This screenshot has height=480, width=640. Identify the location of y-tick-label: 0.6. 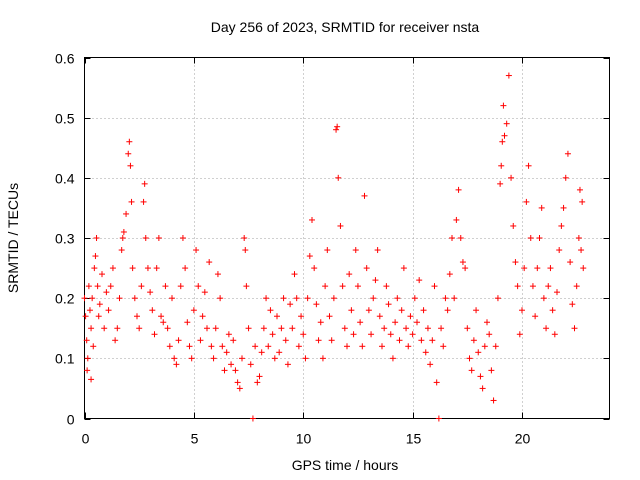
(65, 59).